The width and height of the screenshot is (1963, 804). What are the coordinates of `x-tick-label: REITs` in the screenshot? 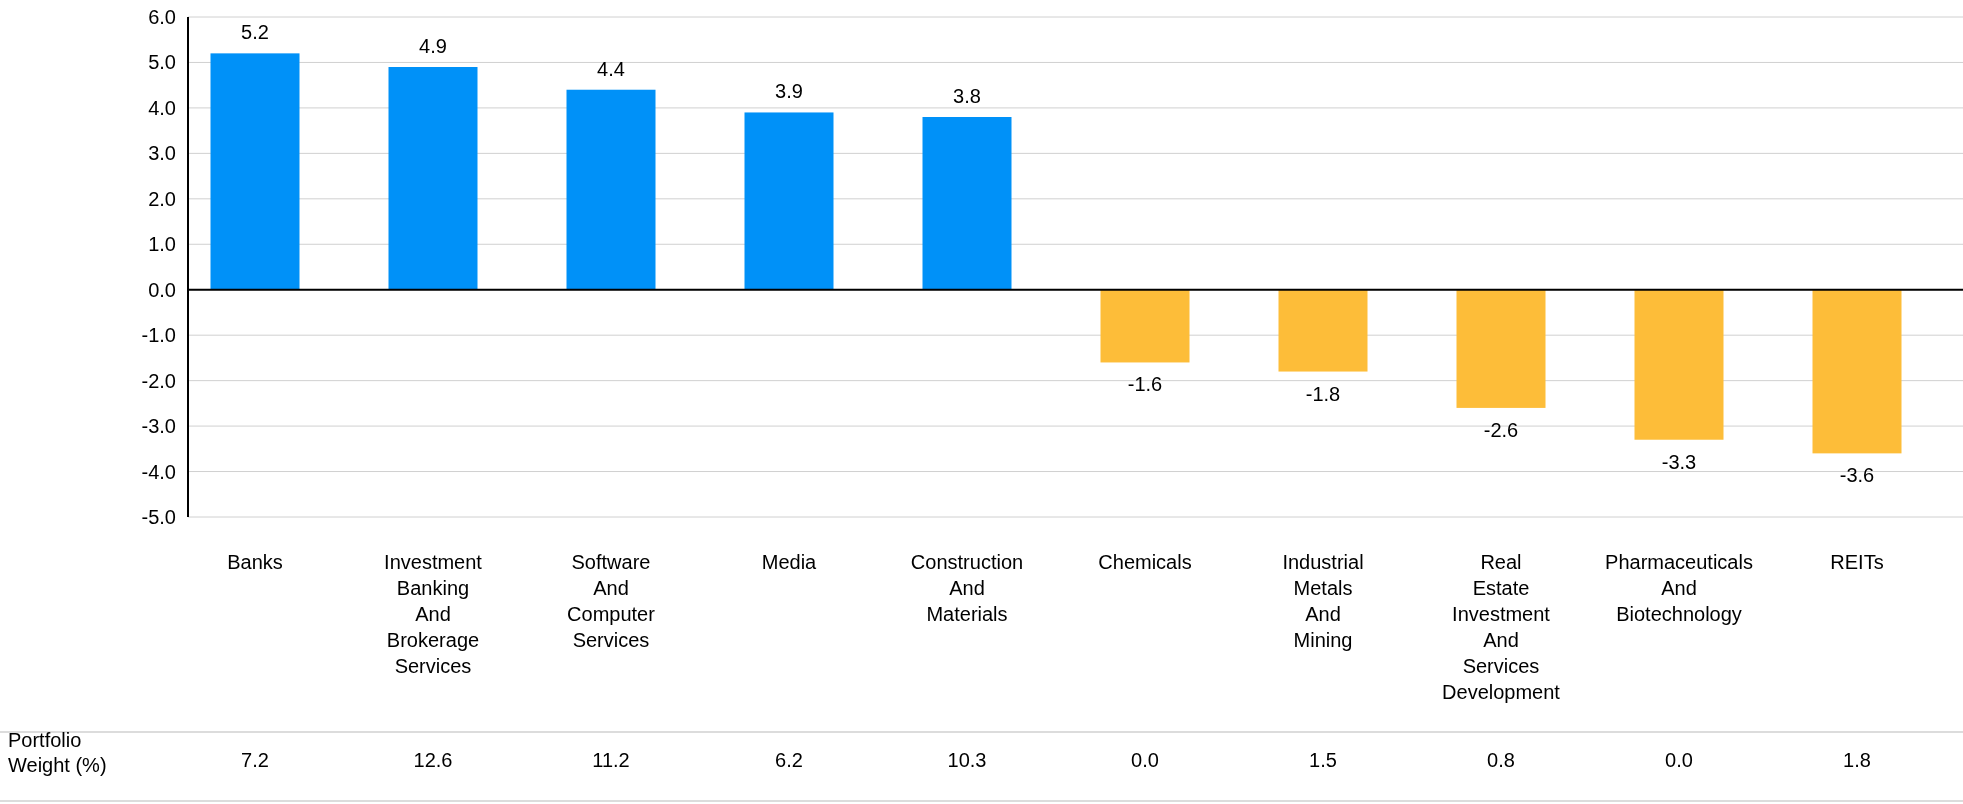 It's located at (1857, 562).